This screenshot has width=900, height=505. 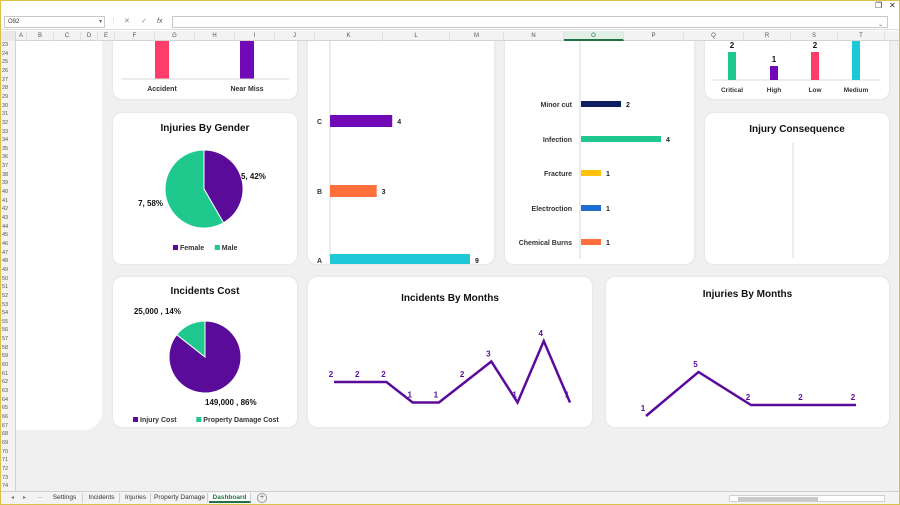 What do you see at coordinates (814, 36) in the screenshot?
I see `column-header-s: S` at bounding box center [814, 36].